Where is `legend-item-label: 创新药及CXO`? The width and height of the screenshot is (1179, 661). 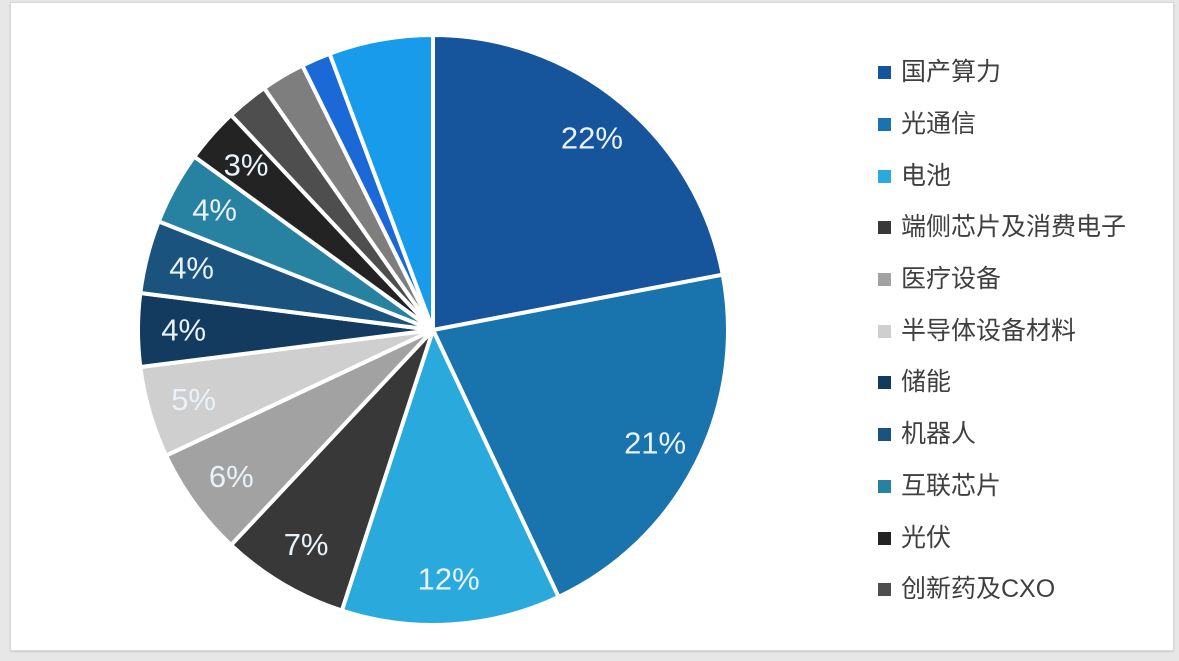 legend-item-label: 创新药及CXO is located at coordinates (978, 589).